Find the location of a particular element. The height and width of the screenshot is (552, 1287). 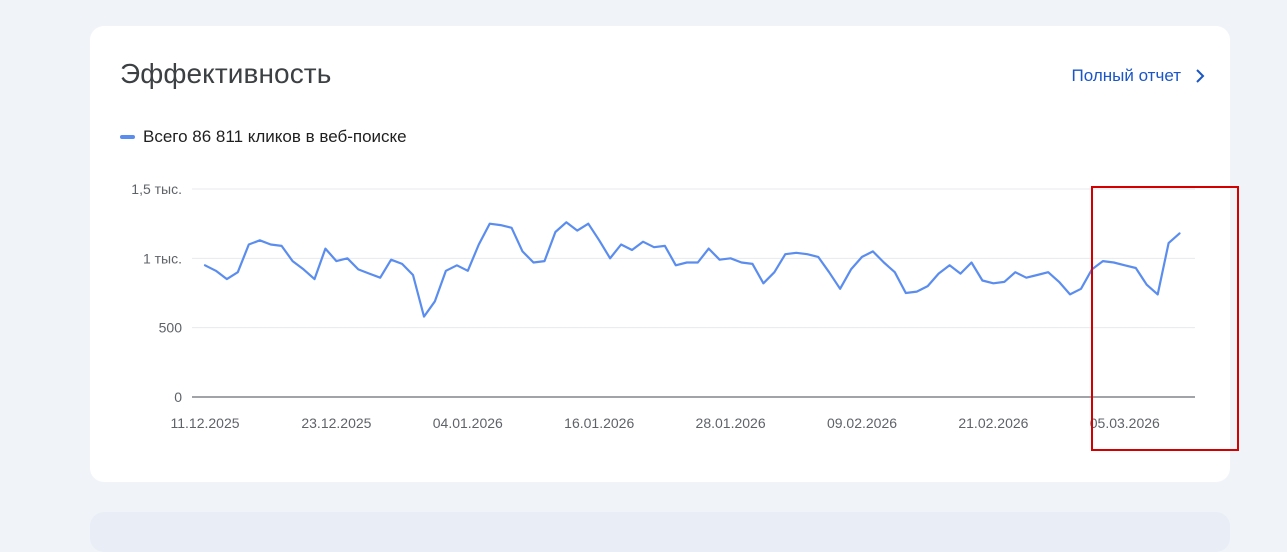

full-report-label: Полный отчет is located at coordinates (1126, 75).